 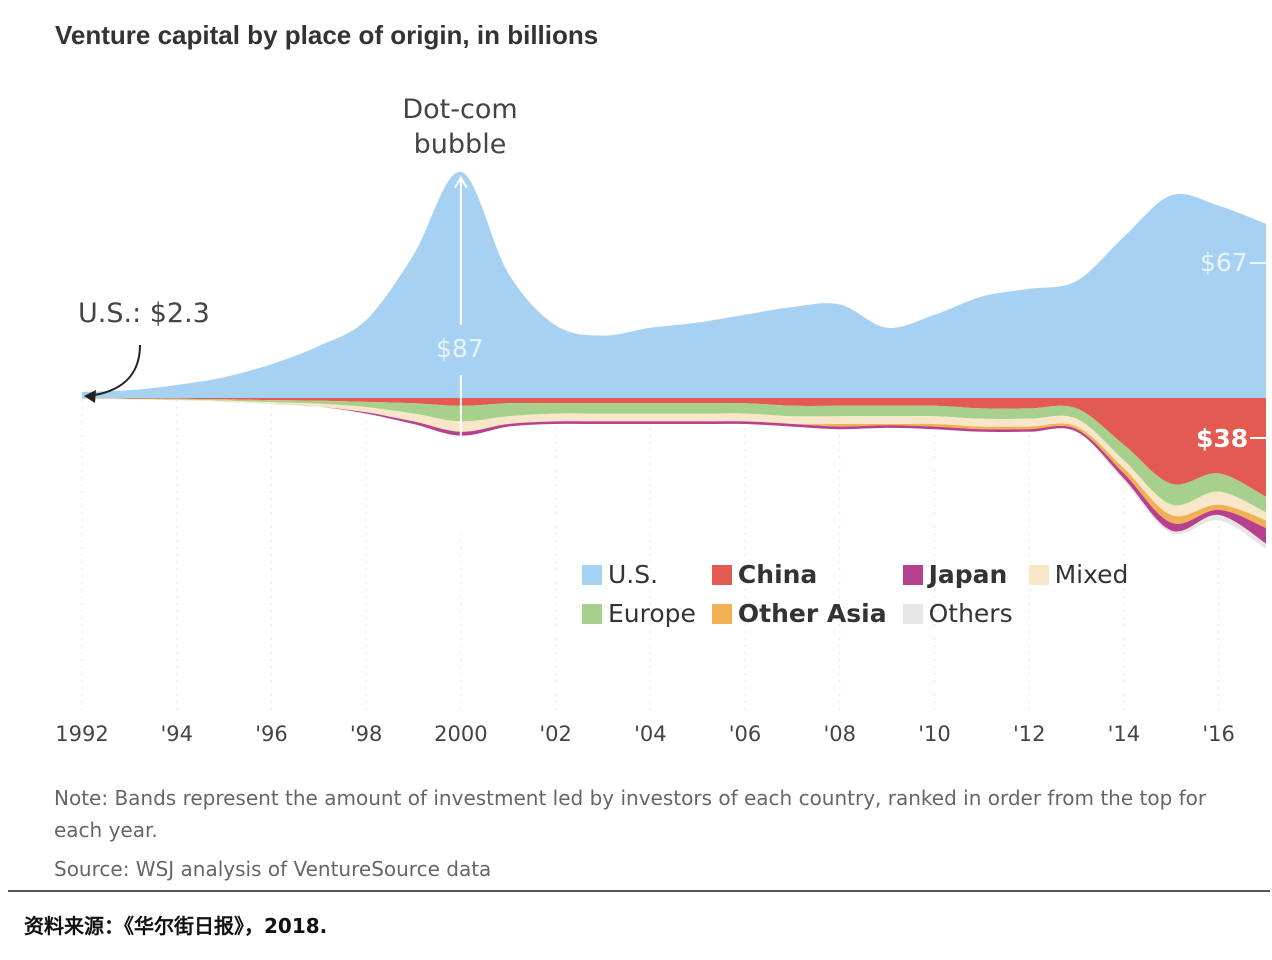 I want to click on x-tick-label: '06, so click(x=745, y=734).